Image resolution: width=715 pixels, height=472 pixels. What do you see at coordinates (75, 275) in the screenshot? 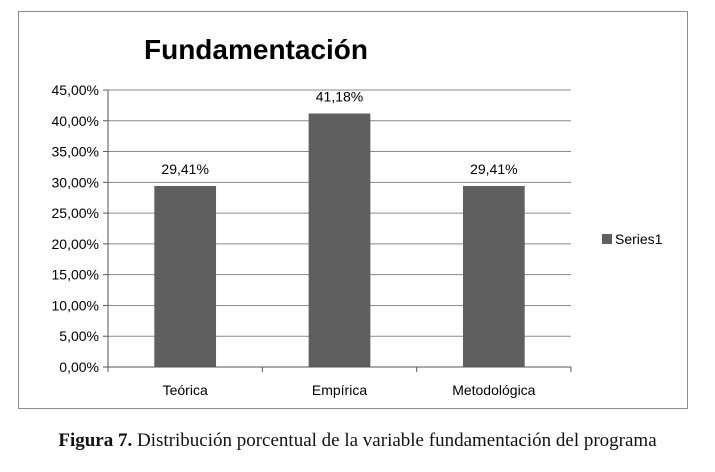
I see `y-tick-label: 15,00%` at bounding box center [75, 275].